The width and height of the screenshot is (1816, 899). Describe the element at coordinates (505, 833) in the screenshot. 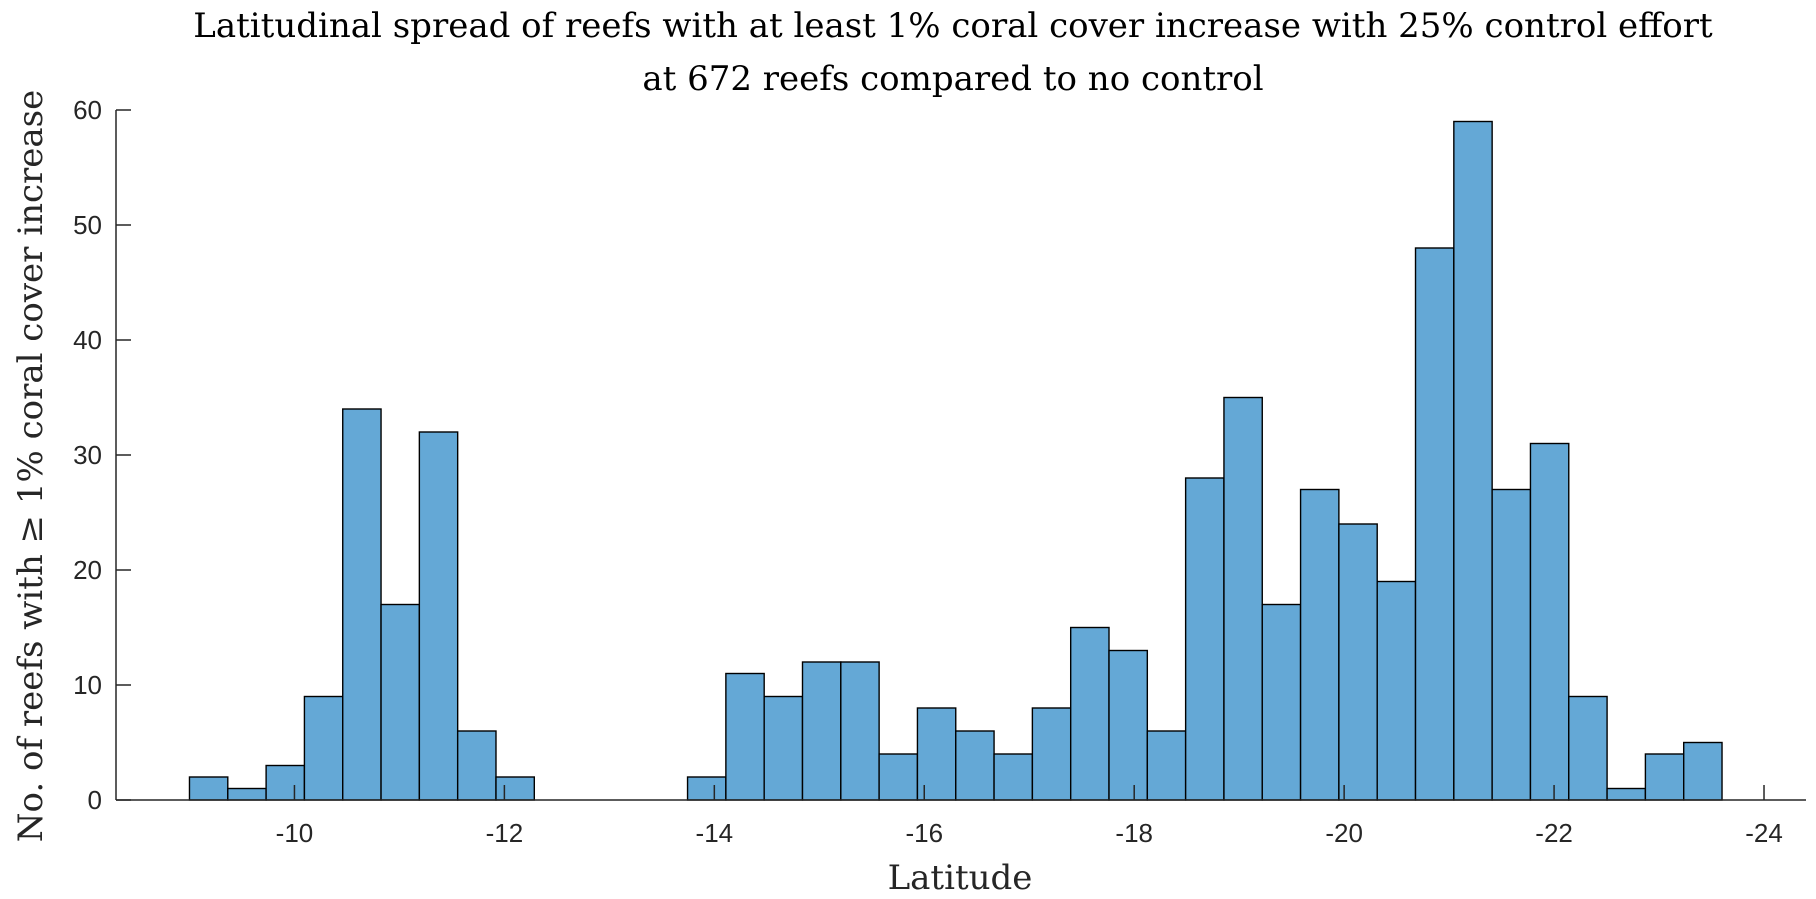

I see `x-tick-label: -12` at that location.